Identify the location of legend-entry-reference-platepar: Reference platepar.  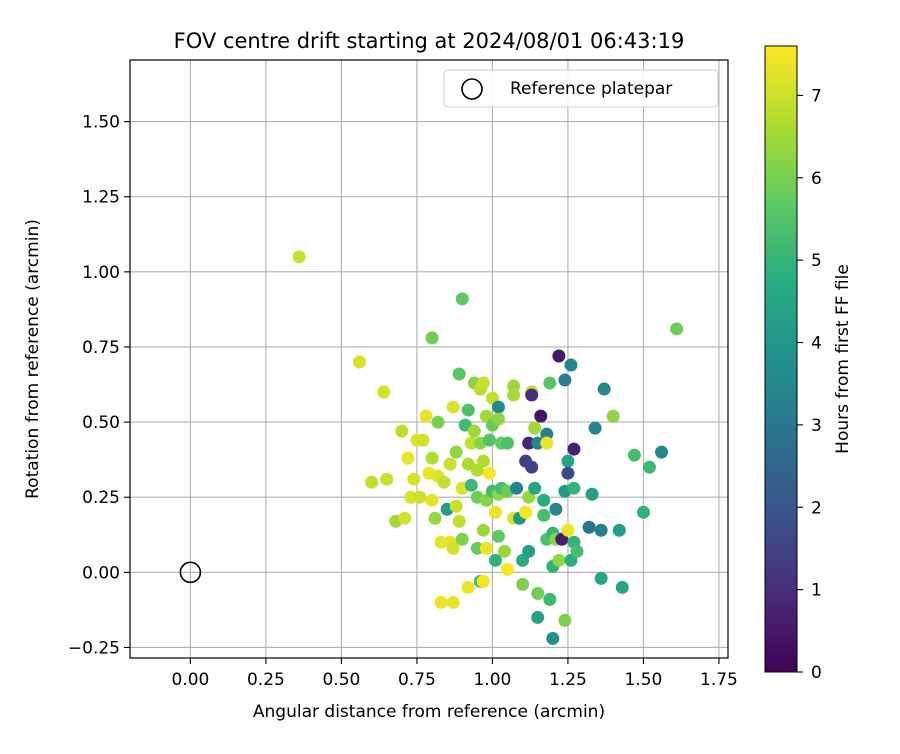
(591, 89).